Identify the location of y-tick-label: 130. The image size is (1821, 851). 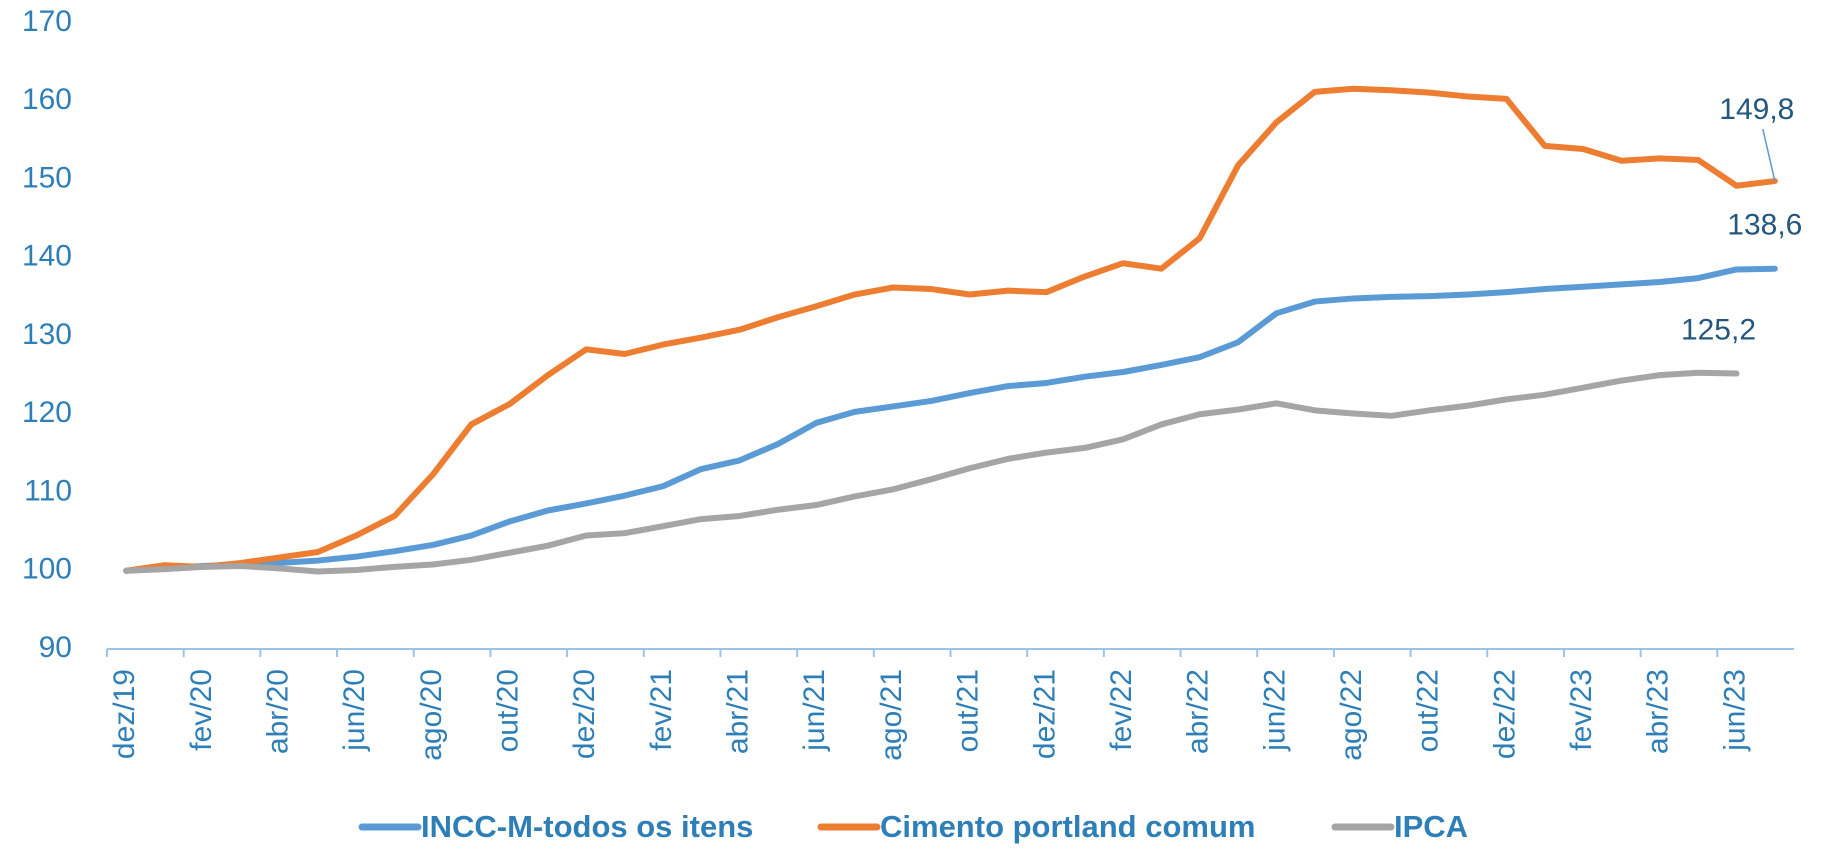
(47, 334).